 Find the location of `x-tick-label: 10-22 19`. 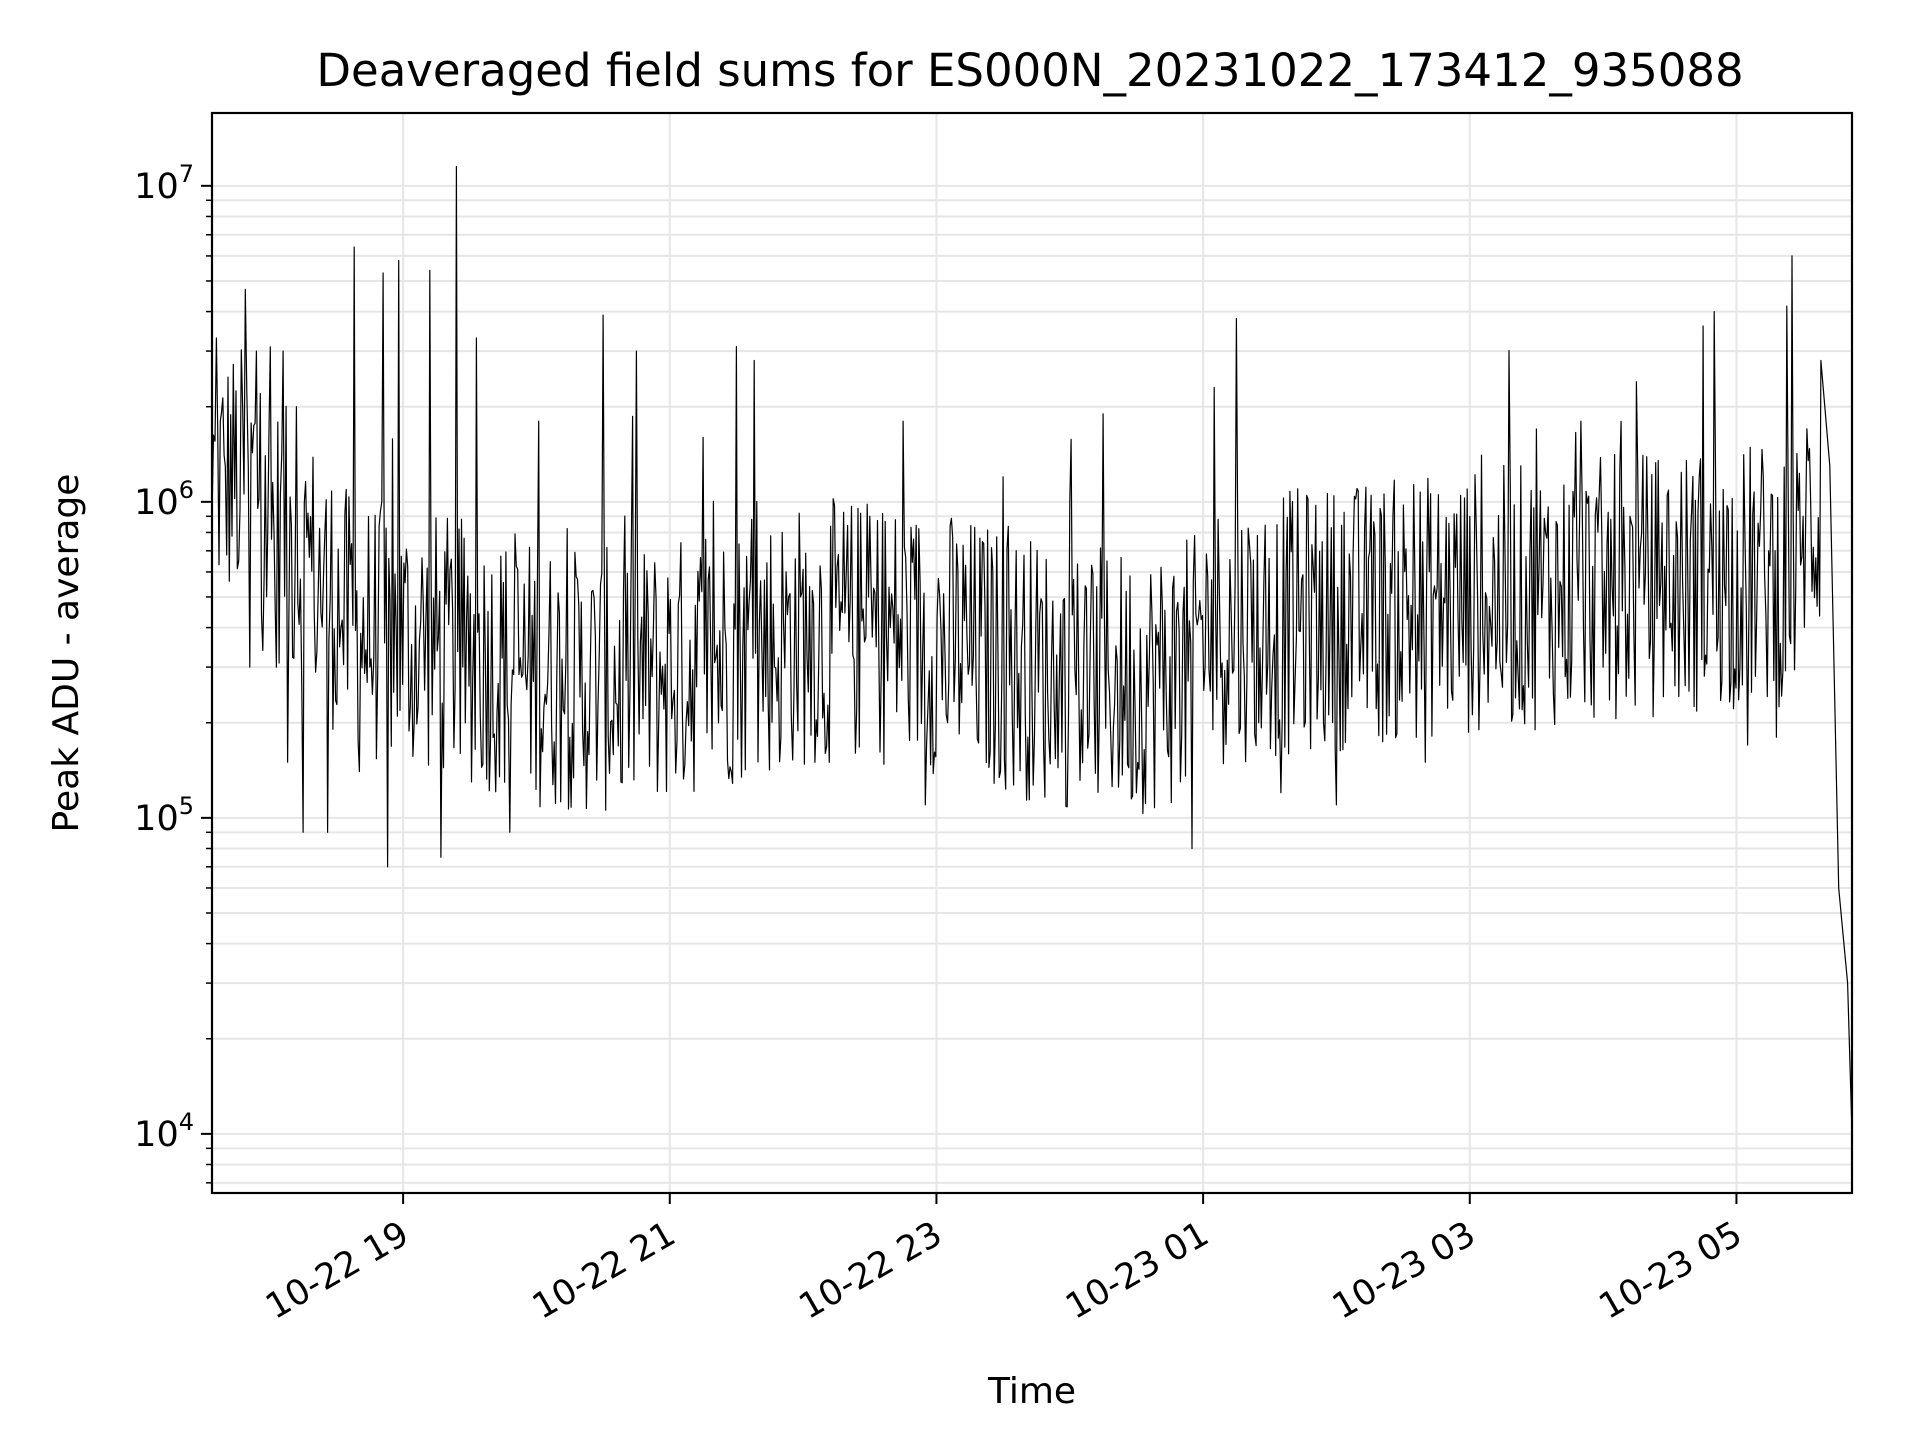

x-tick-label: 10-22 19 is located at coordinates (337, 1270).